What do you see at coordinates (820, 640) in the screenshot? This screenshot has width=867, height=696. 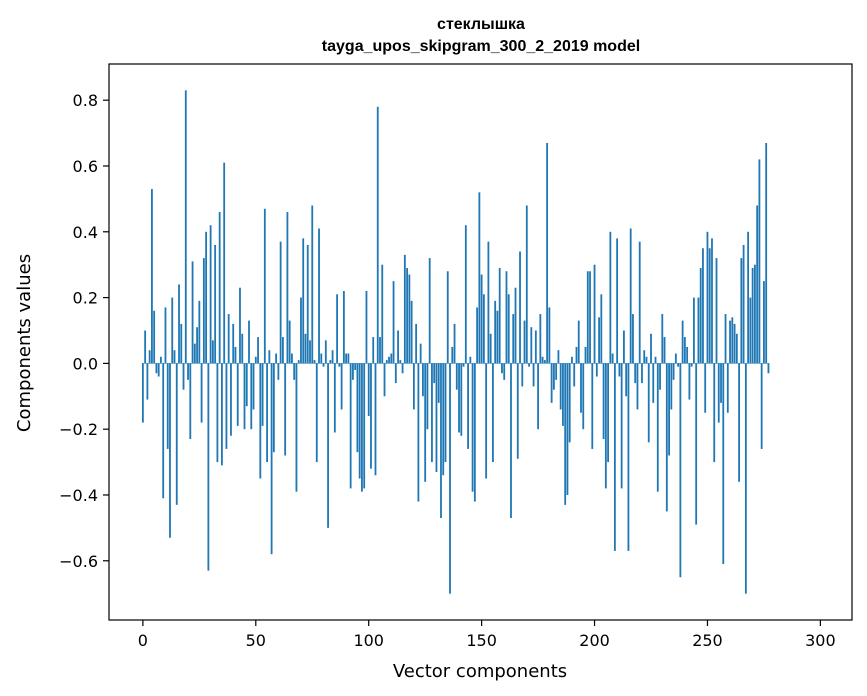 I see `x-tick-label: 300` at bounding box center [820, 640].